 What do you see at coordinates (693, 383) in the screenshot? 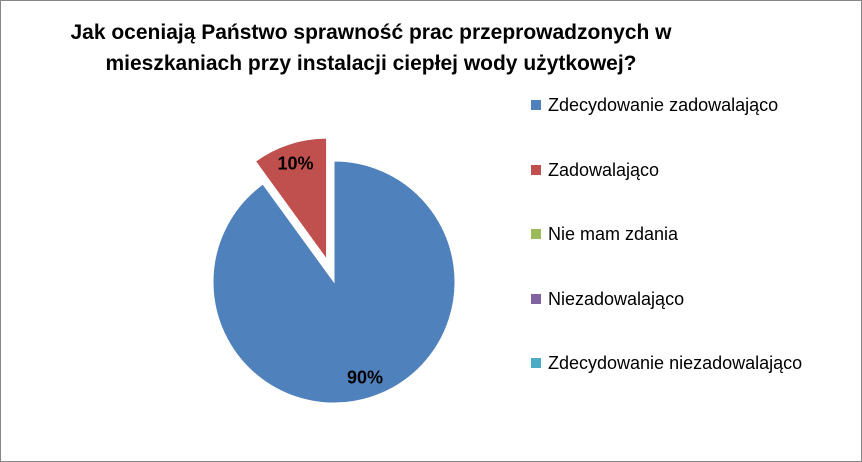
I see `legend-item-5: Zdecydowanie niezadowalająco` at bounding box center [693, 383].